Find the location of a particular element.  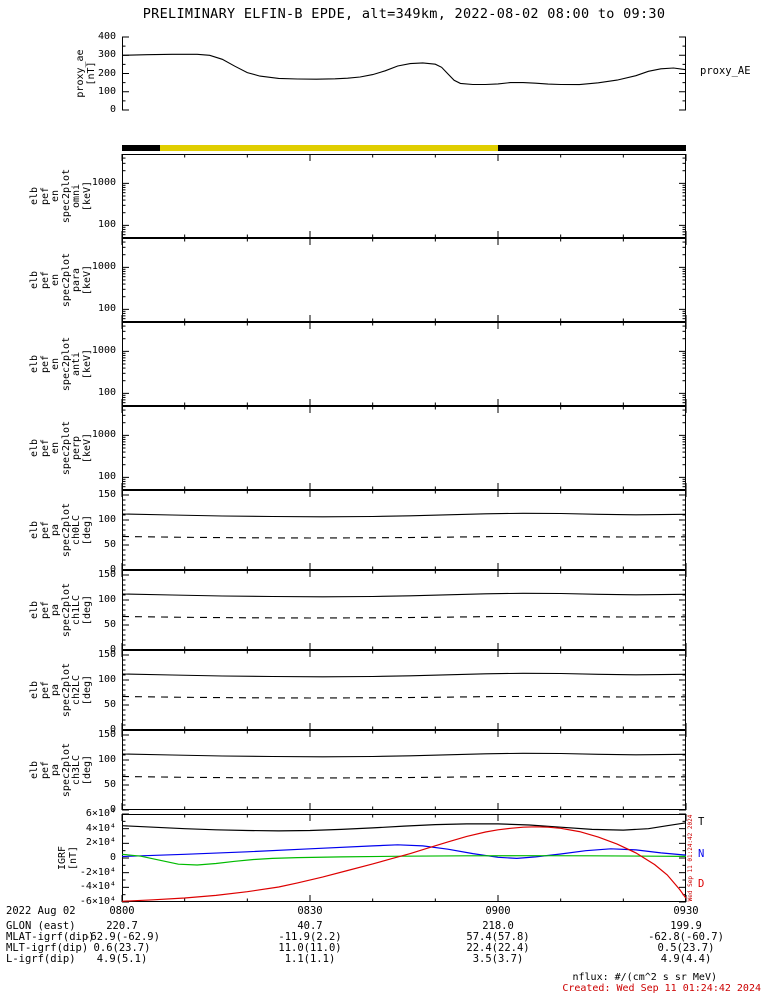

panel-pa-ch2: 0 50 100 150 is located at coordinates (392, 692).